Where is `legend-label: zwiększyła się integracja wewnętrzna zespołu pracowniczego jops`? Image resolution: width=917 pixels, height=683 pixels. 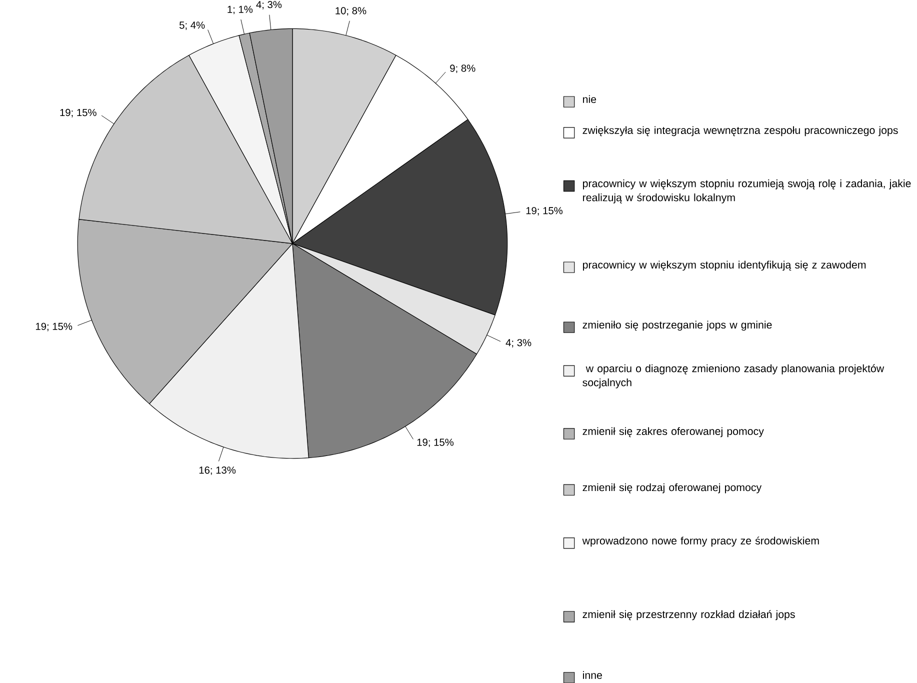 legend-label: zwiększyła się integracja wewnętrzna zespołu pracowniczego jops is located at coordinates (740, 131).